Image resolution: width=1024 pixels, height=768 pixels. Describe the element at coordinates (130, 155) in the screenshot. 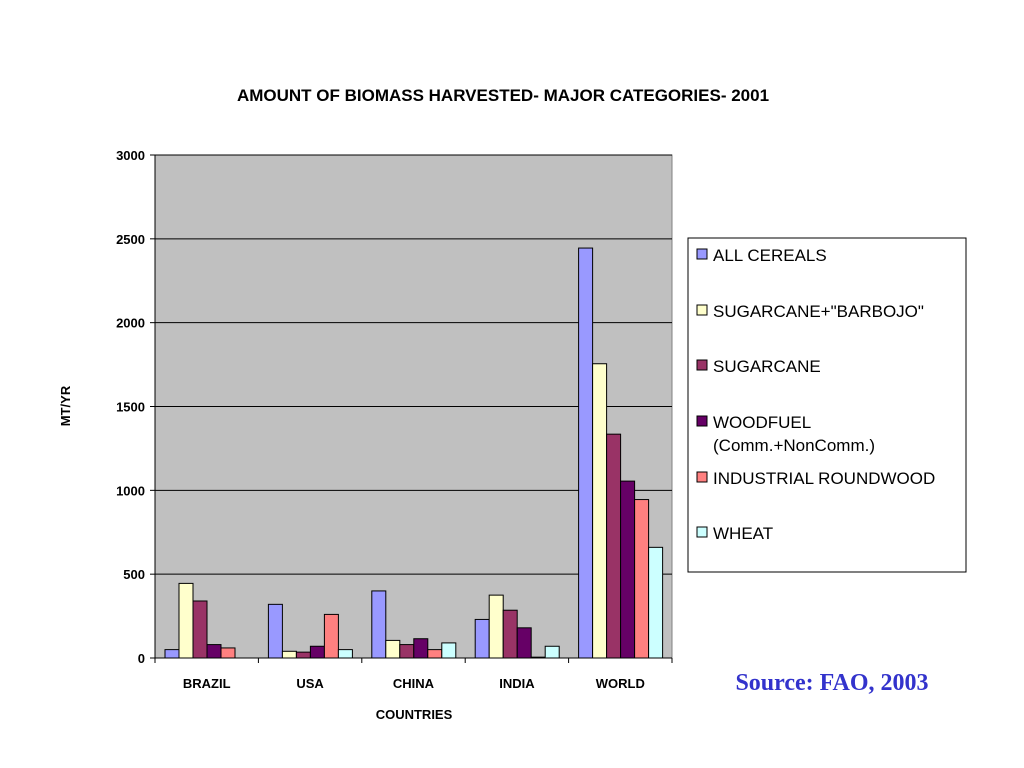

I see `y-tick-label: 3000` at that location.